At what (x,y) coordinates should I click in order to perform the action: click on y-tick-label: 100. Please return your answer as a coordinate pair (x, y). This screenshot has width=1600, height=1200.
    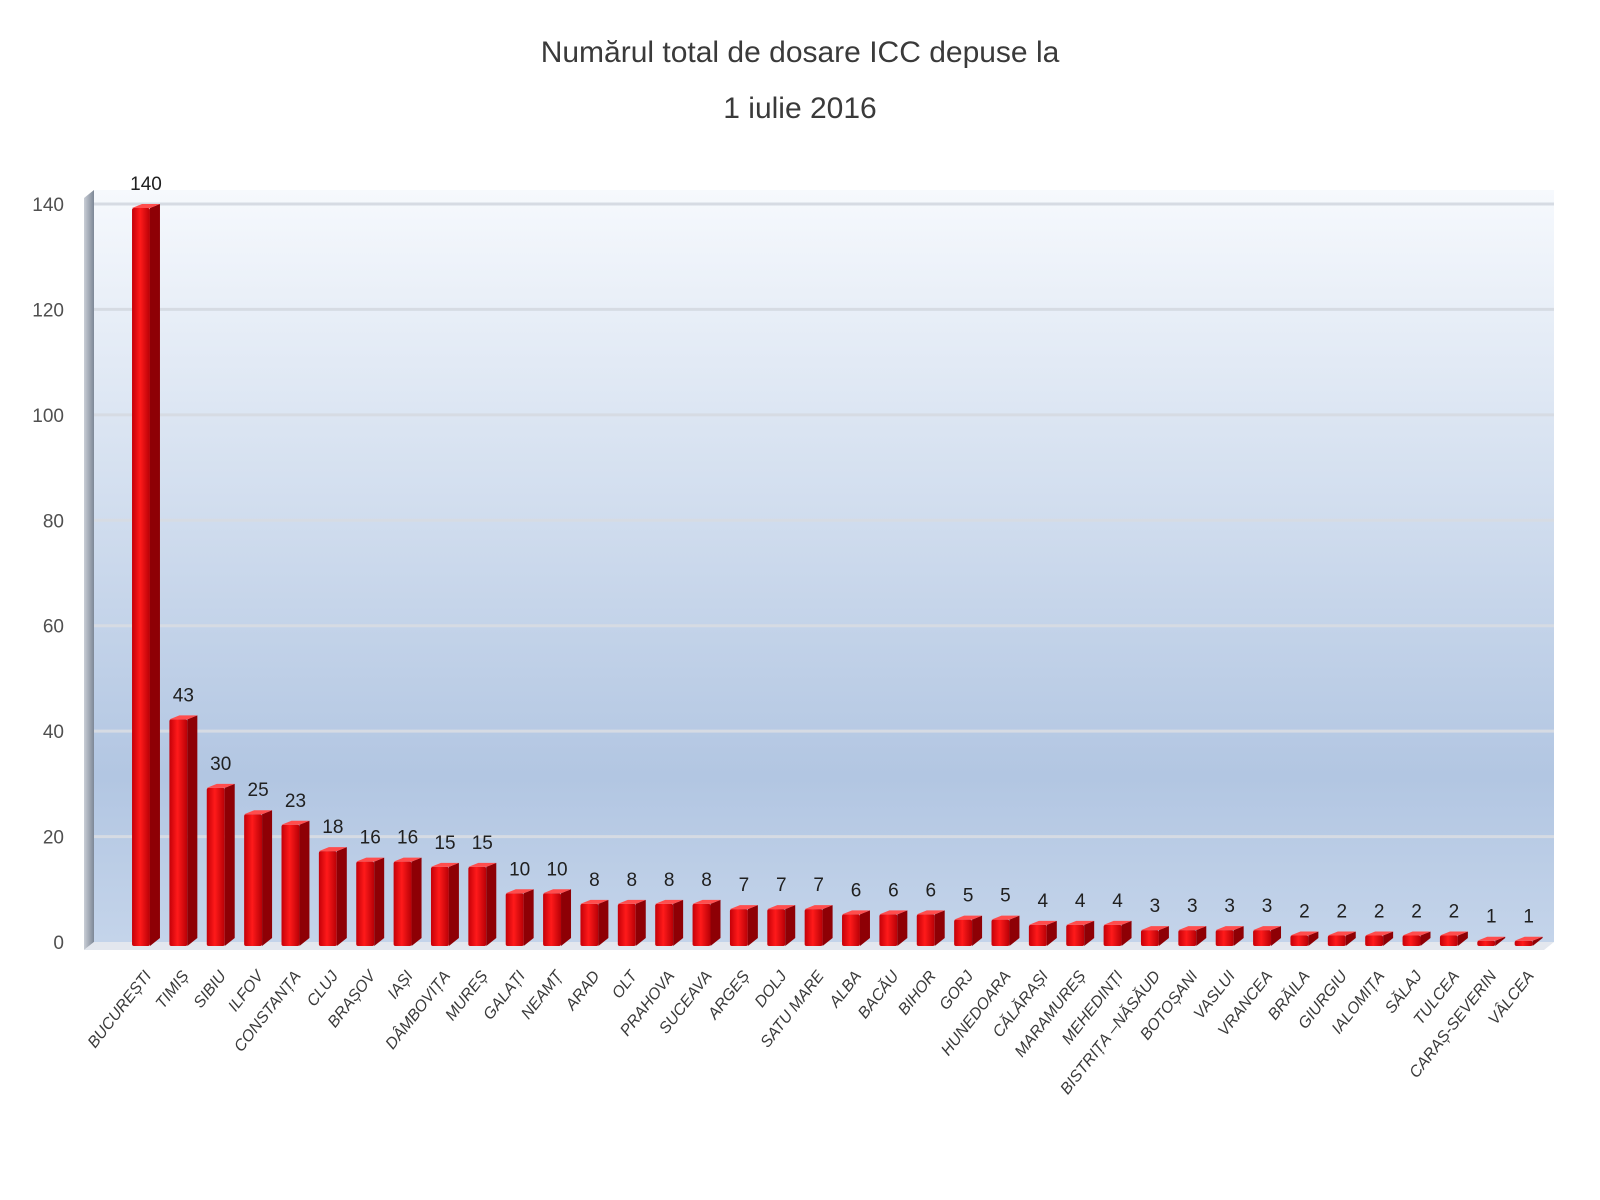
    Looking at the image, I should click on (48, 416).